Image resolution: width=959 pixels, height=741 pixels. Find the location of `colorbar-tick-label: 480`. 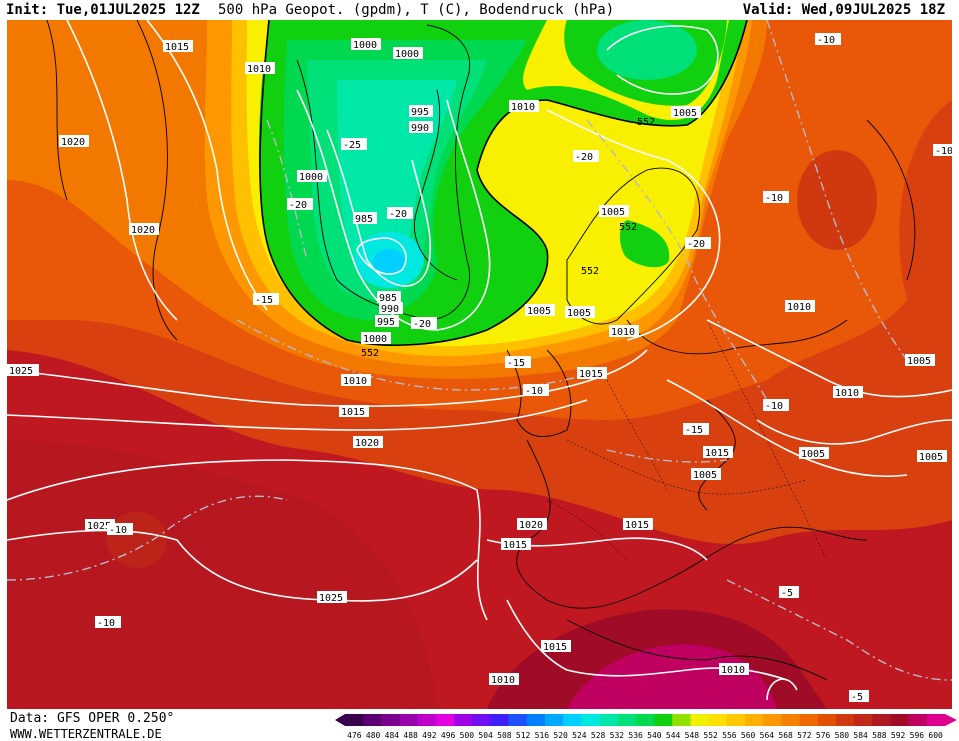

colorbar-tick-label: 480 is located at coordinates (373, 735).